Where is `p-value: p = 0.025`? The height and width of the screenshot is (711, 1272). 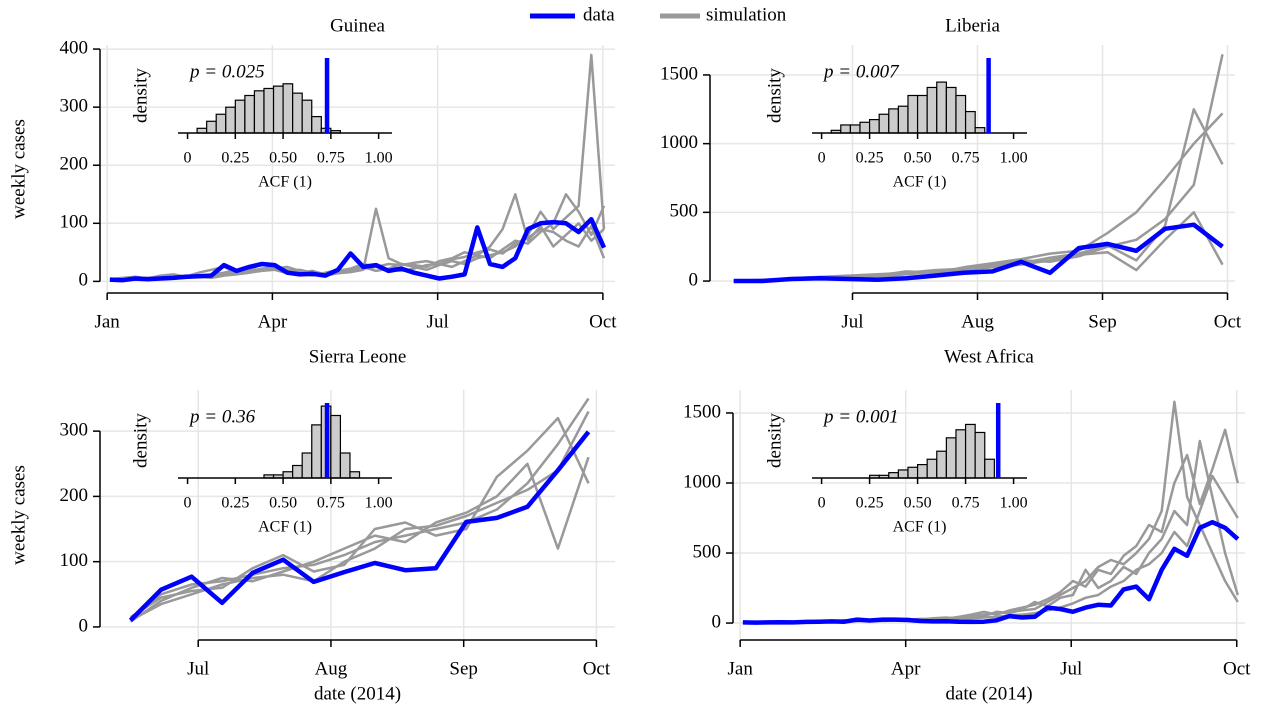 p-value: p = 0.025 is located at coordinates (226, 71).